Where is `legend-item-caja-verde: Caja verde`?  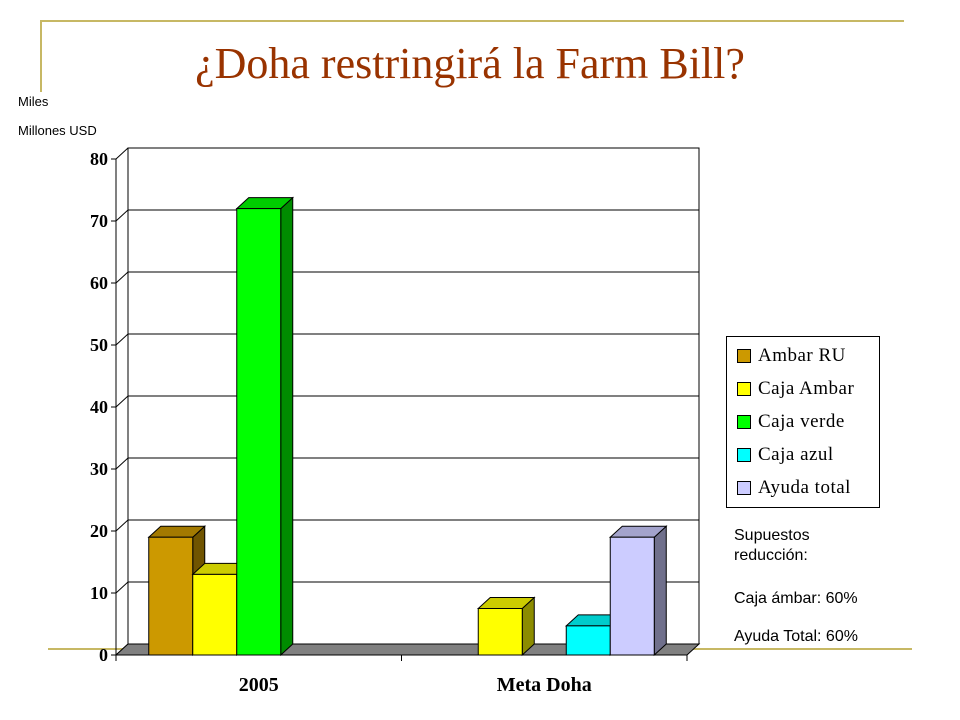
legend-item-caja-verde: Caja verde is located at coordinates (791, 422).